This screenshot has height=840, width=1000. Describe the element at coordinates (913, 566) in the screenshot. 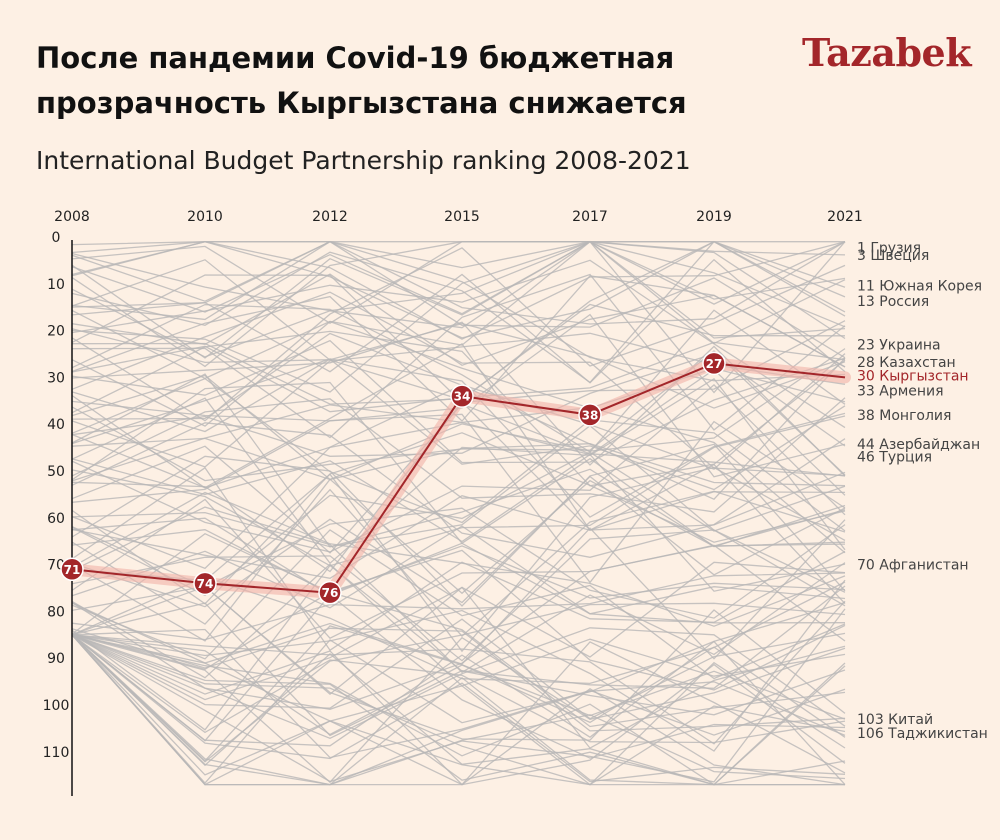

I see `country-label: 70 Афганистан` at that location.